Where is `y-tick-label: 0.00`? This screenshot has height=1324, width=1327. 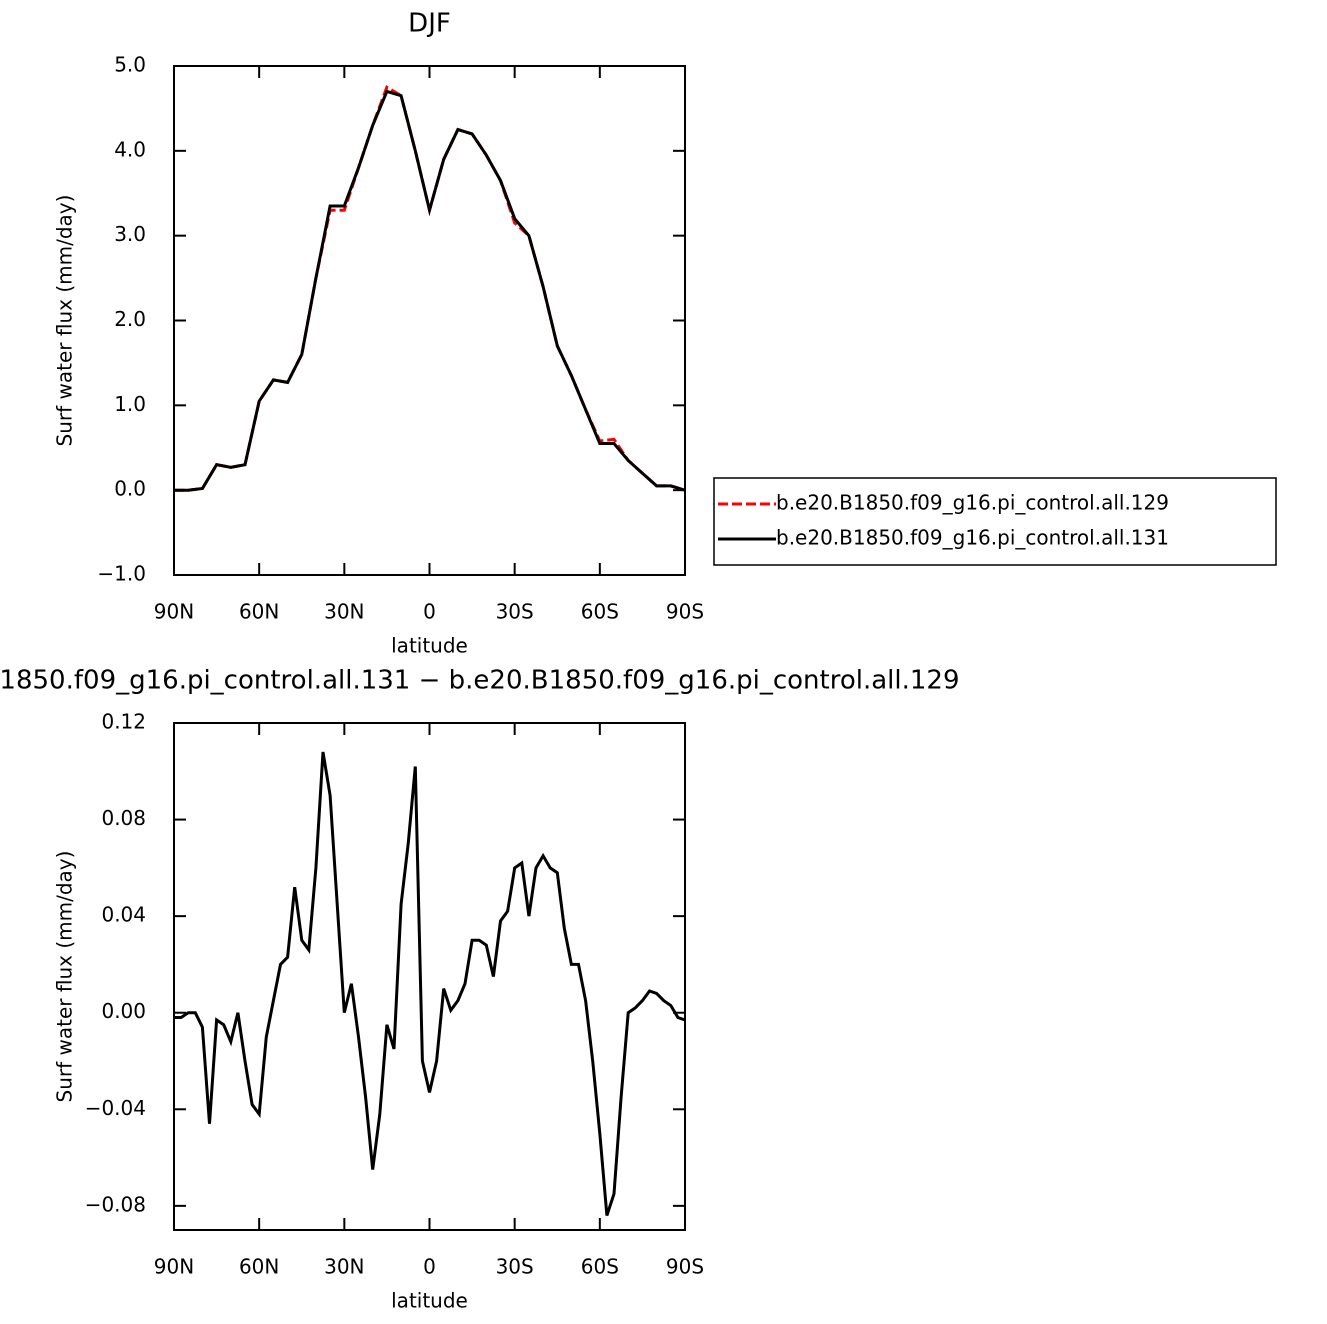 y-tick-label: 0.00 is located at coordinates (123, 1011).